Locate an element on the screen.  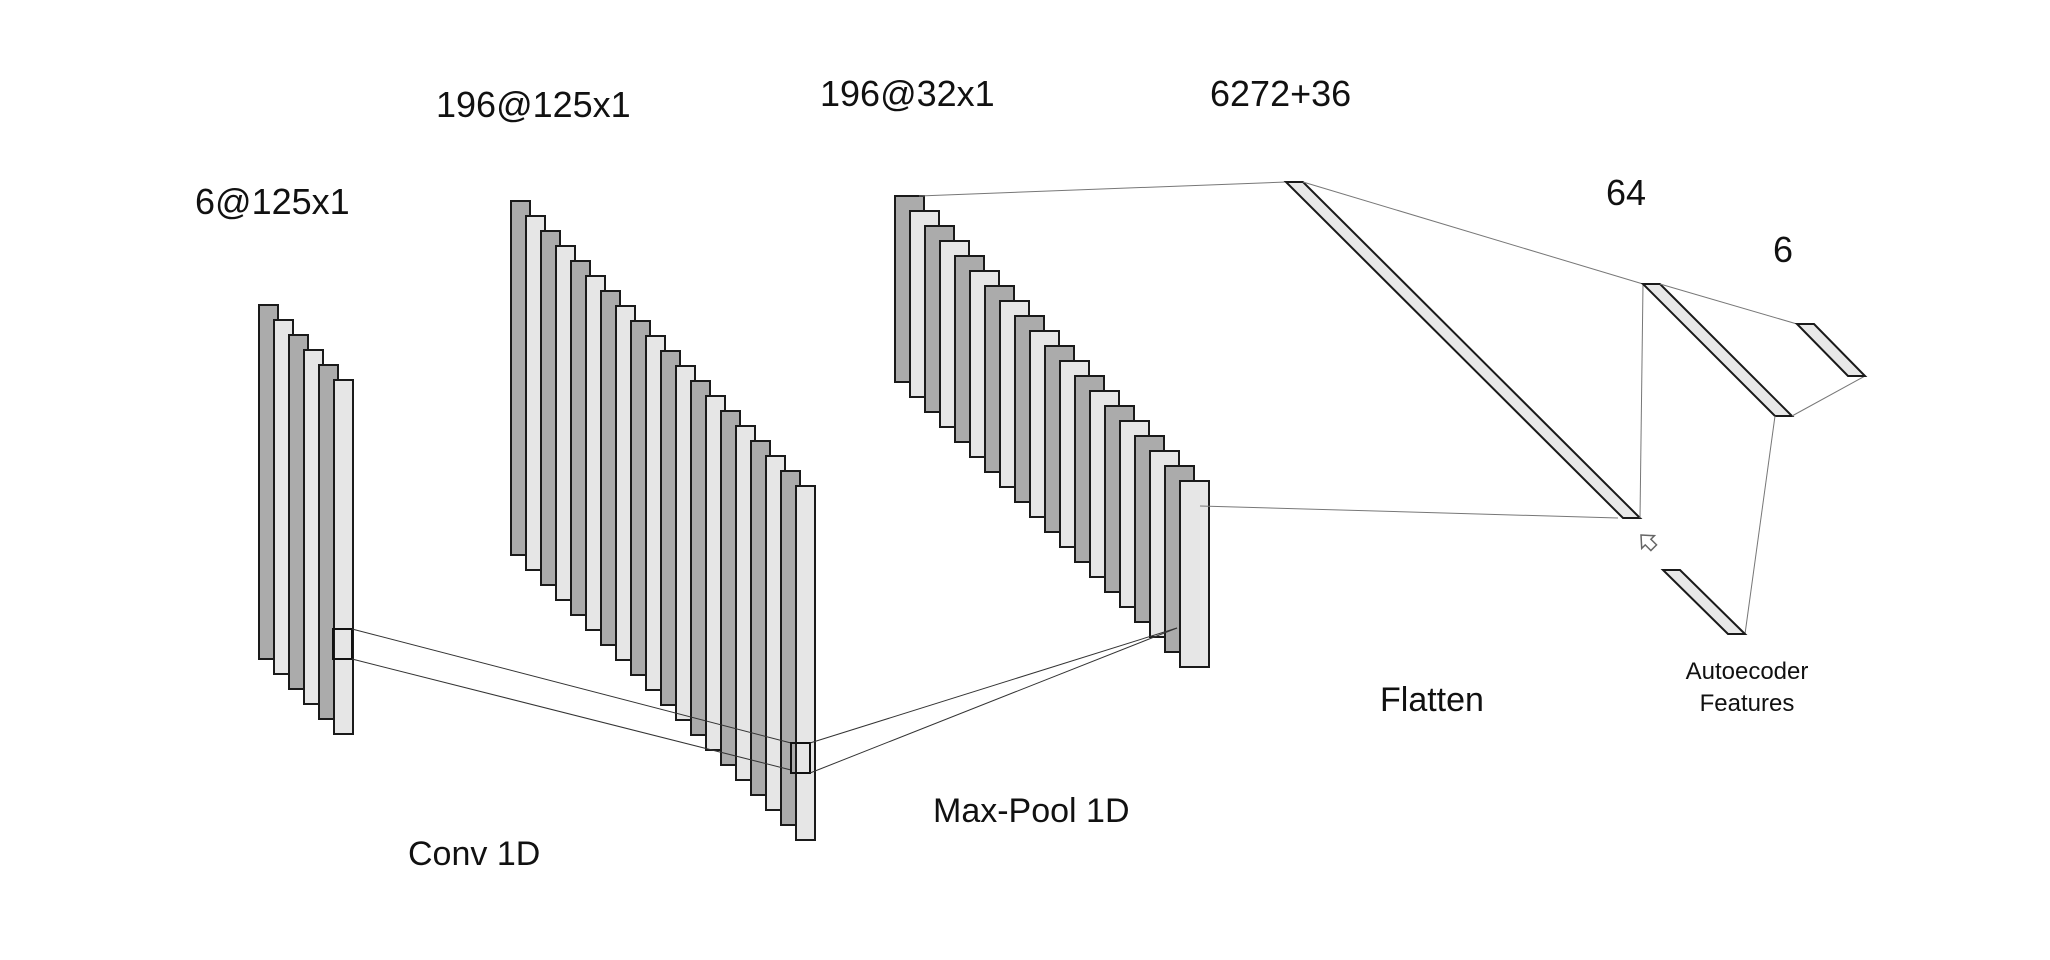
autoencoder-label-line1: Autoecoder is located at coordinates (1747, 671).